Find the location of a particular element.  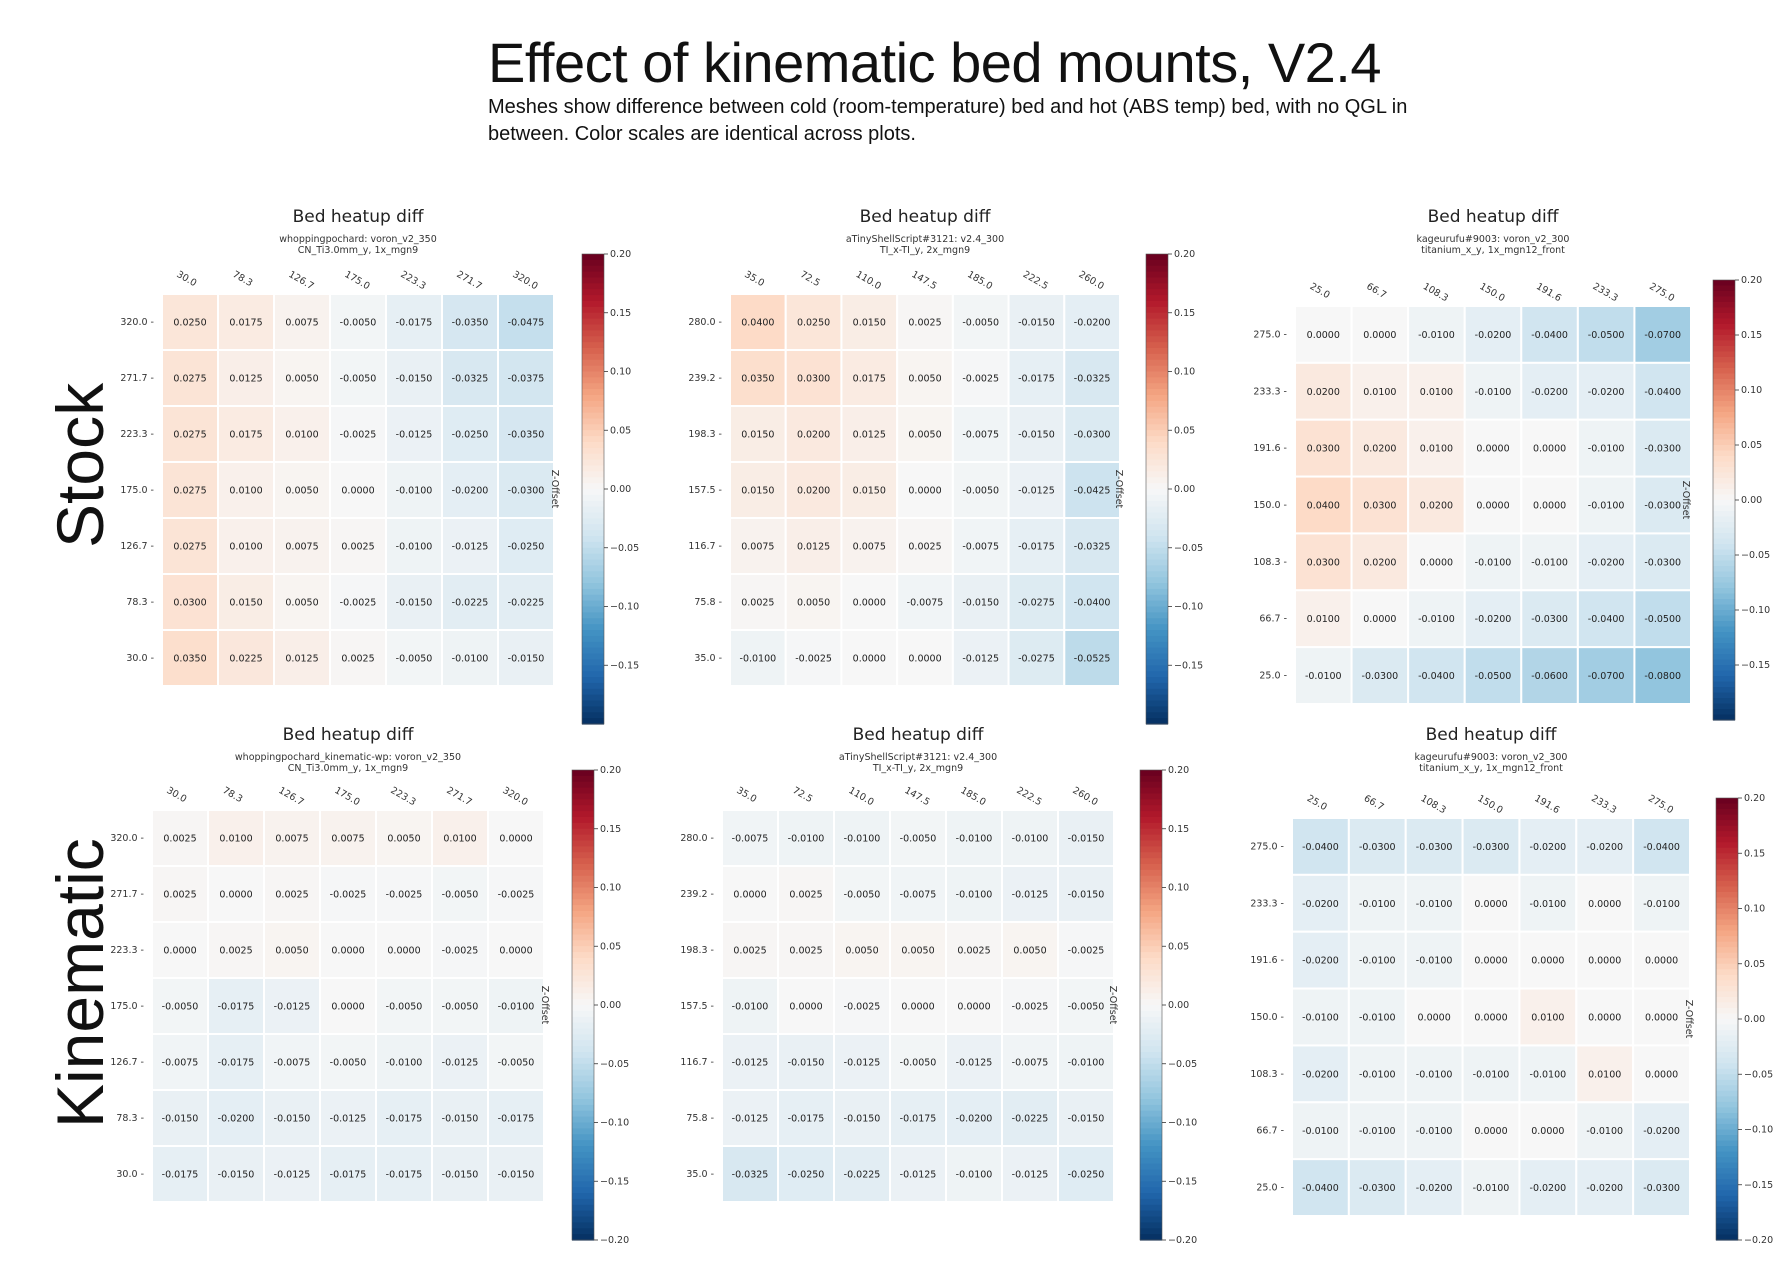

y-tick-label: 233.3 - is located at coordinates (1267, 903).